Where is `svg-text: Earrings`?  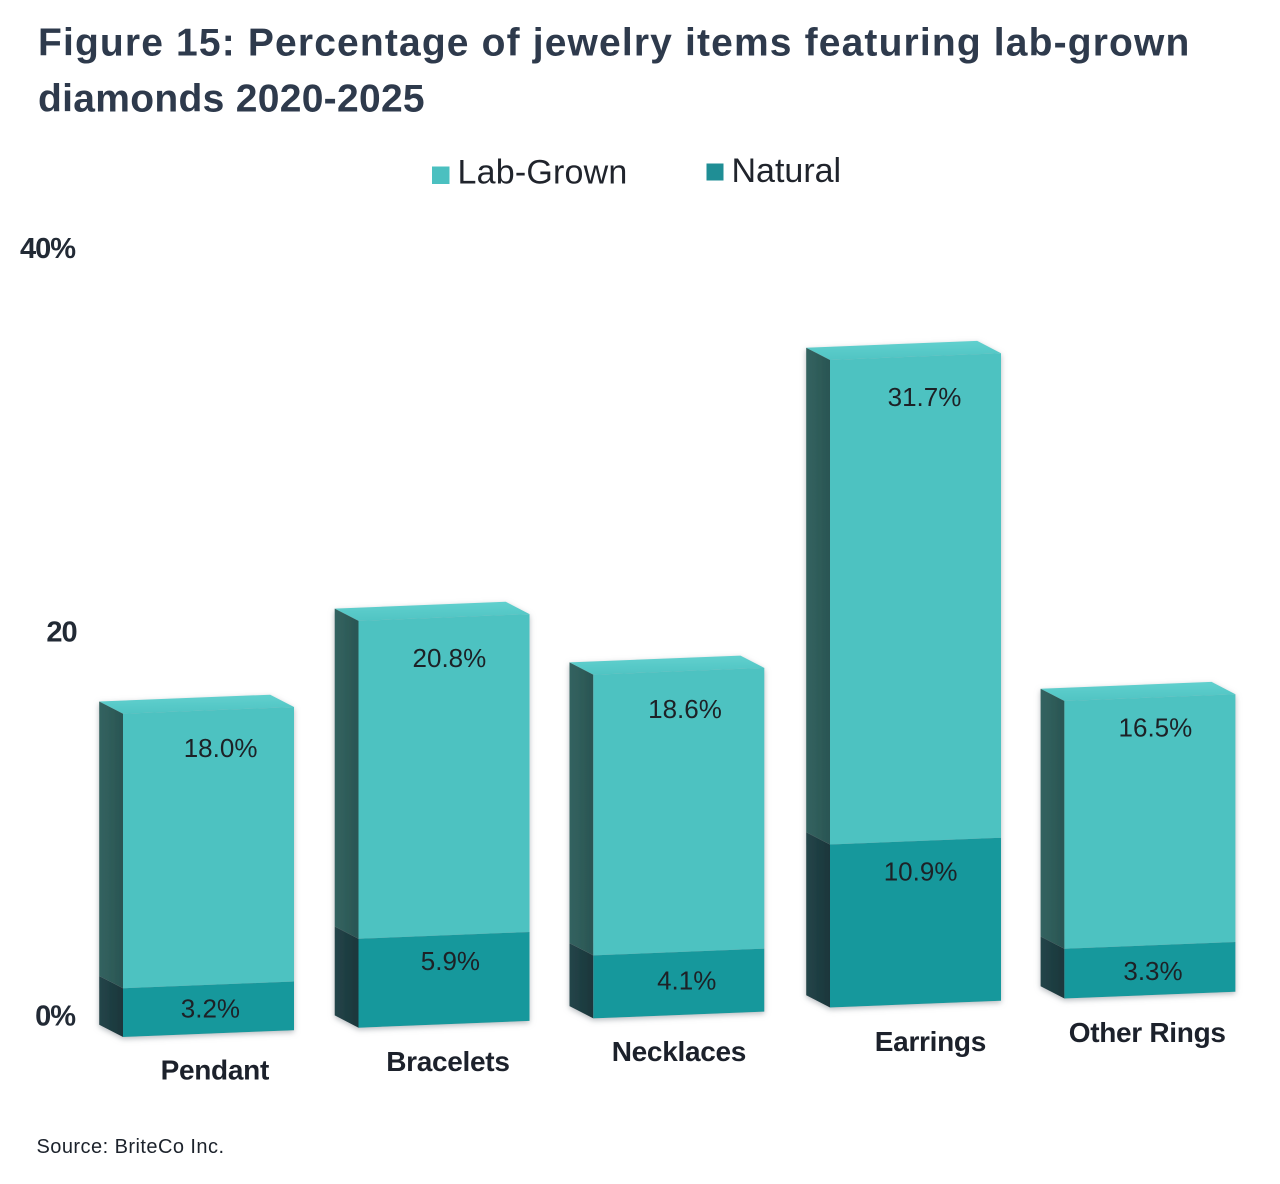 svg-text: Earrings is located at coordinates (930, 1041).